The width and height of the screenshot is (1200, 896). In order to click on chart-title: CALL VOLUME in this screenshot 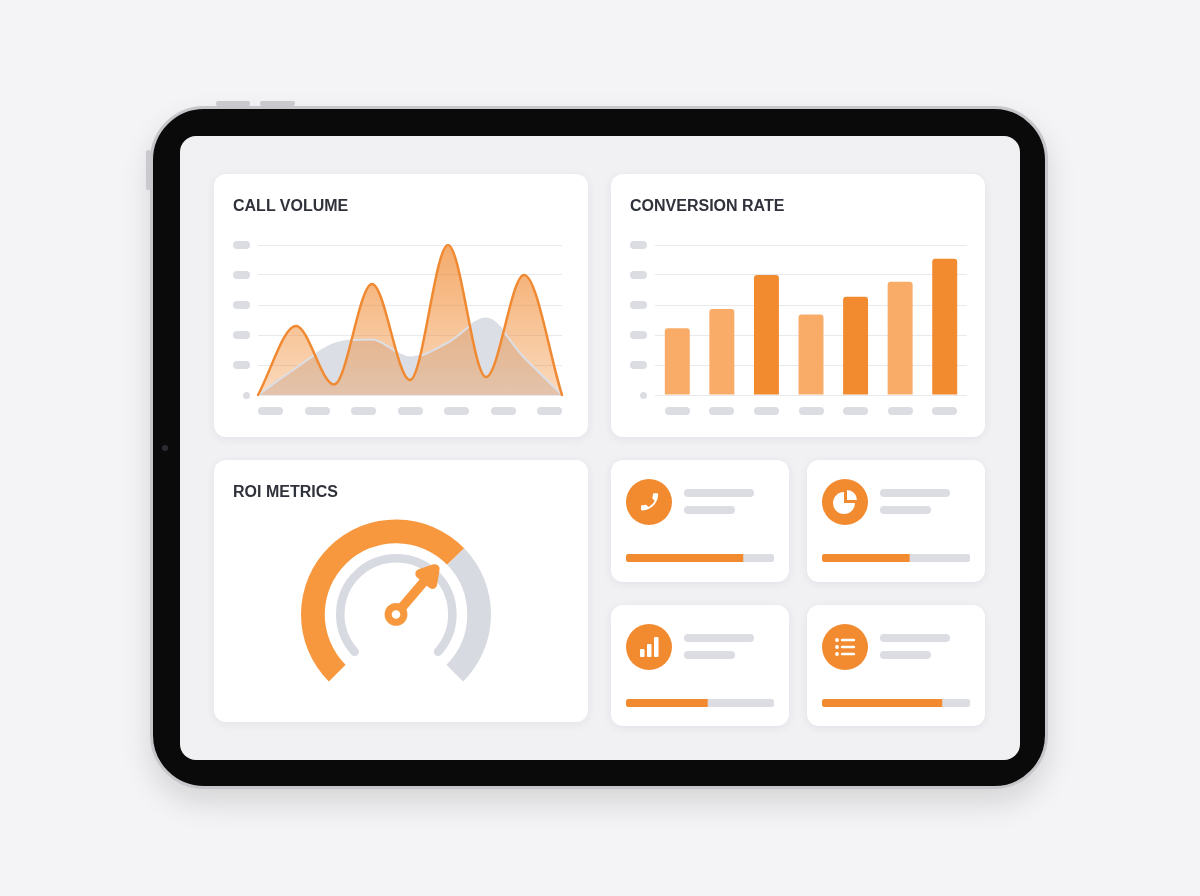, I will do `click(291, 206)`.